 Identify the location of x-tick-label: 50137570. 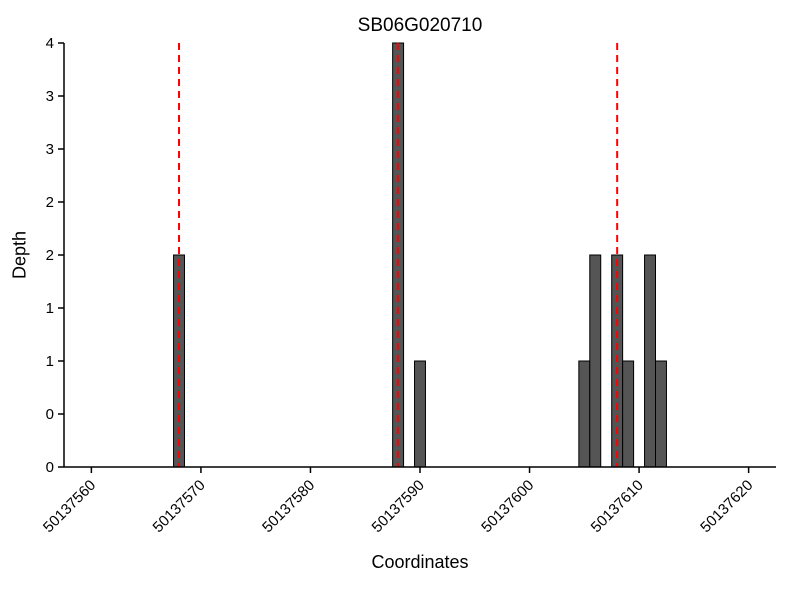
(179, 506).